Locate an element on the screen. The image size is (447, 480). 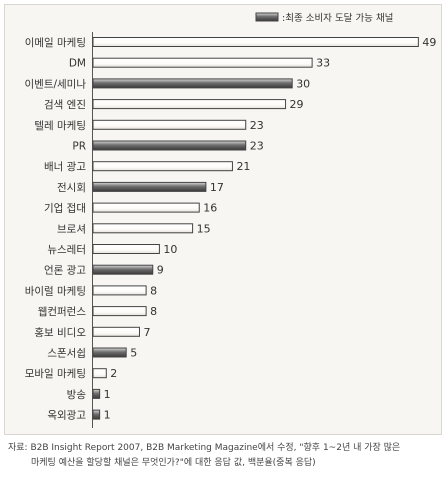
category-label: 모바일 마케팅 is located at coordinates (55, 373).